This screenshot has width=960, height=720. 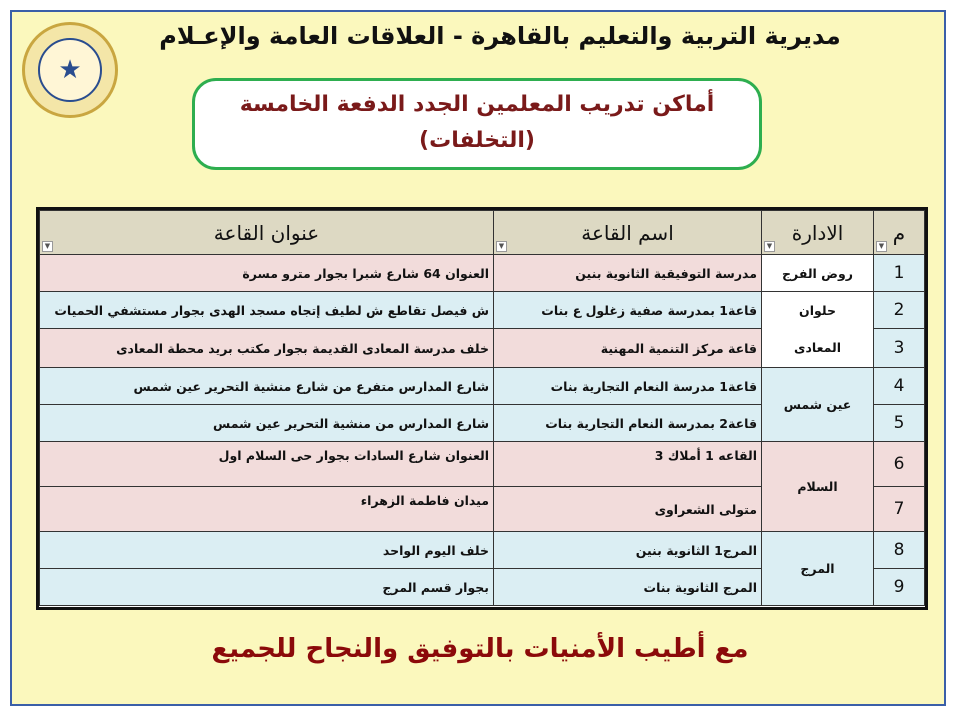 I want to click on column-header-number: م ▼, so click(x=899, y=232).